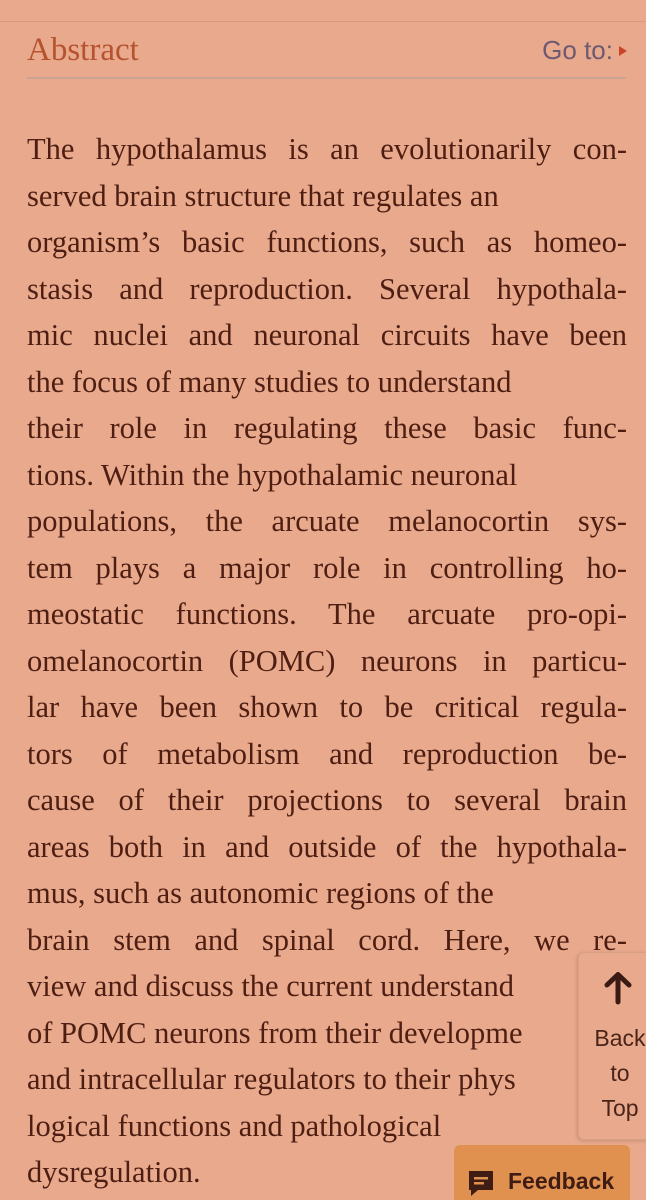 This screenshot has height=1200, width=646. I want to click on abstract-line: the focus of many studies to understand, so click(269, 381).